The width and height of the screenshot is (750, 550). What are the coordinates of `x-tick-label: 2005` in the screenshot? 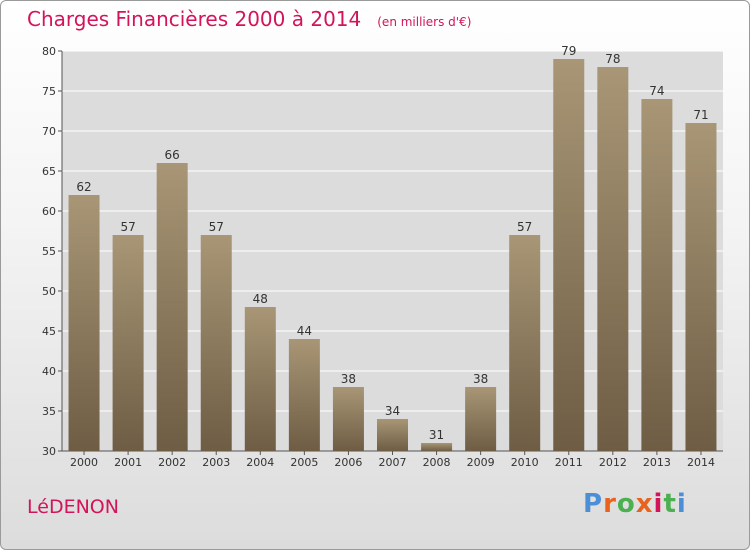 It's located at (304, 462).